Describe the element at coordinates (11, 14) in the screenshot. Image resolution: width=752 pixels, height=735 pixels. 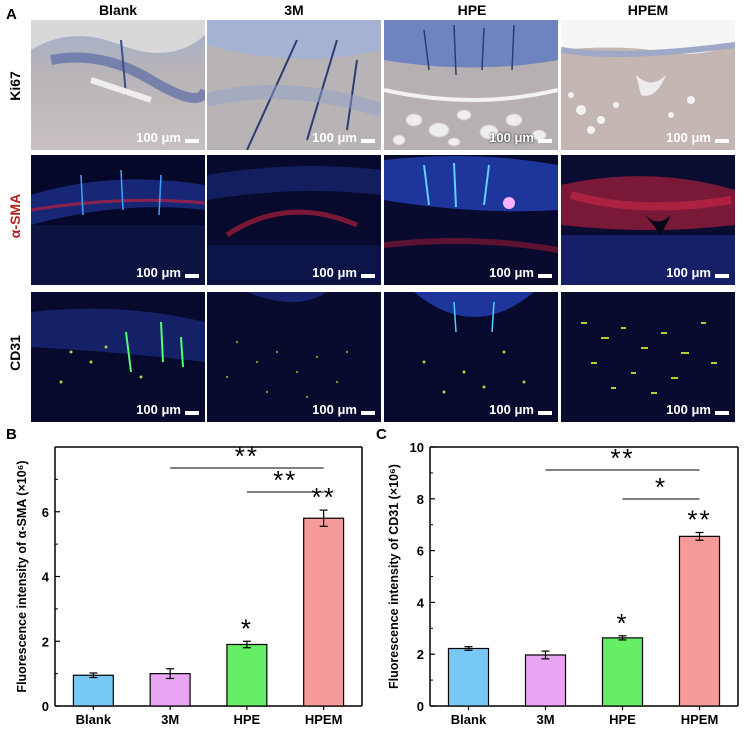
I see `panel-a-letter: A` at that location.